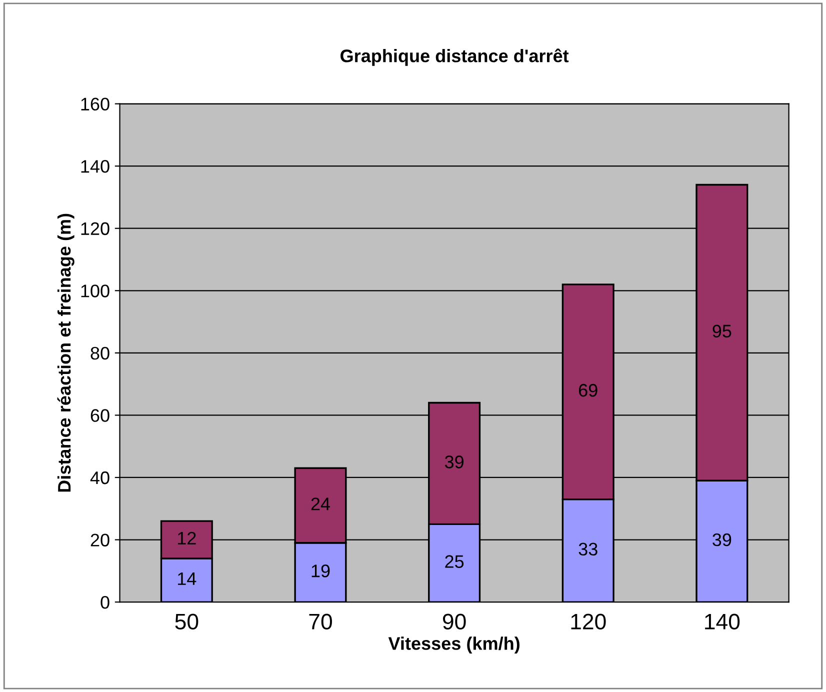 The image size is (826, 692). Describe the element at coordinates (454, 57) in the screenshot. I see `chart-title: Graphique distance d'arrêt` at that location.